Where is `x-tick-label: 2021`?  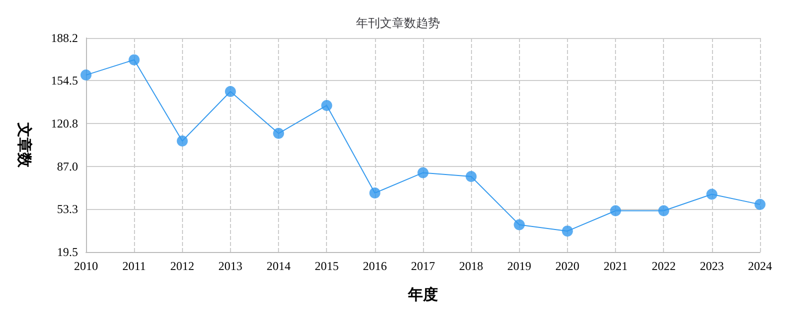 x-tick-label: 2021 is located at coordinates (616, 266).